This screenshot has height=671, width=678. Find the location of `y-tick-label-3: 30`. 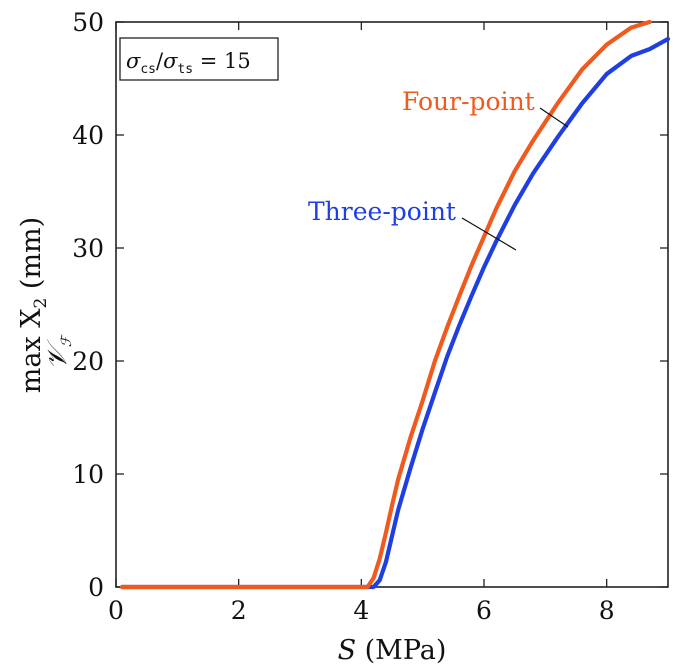

y-tick-label-3: 30 is located at coordinates (88, 248).